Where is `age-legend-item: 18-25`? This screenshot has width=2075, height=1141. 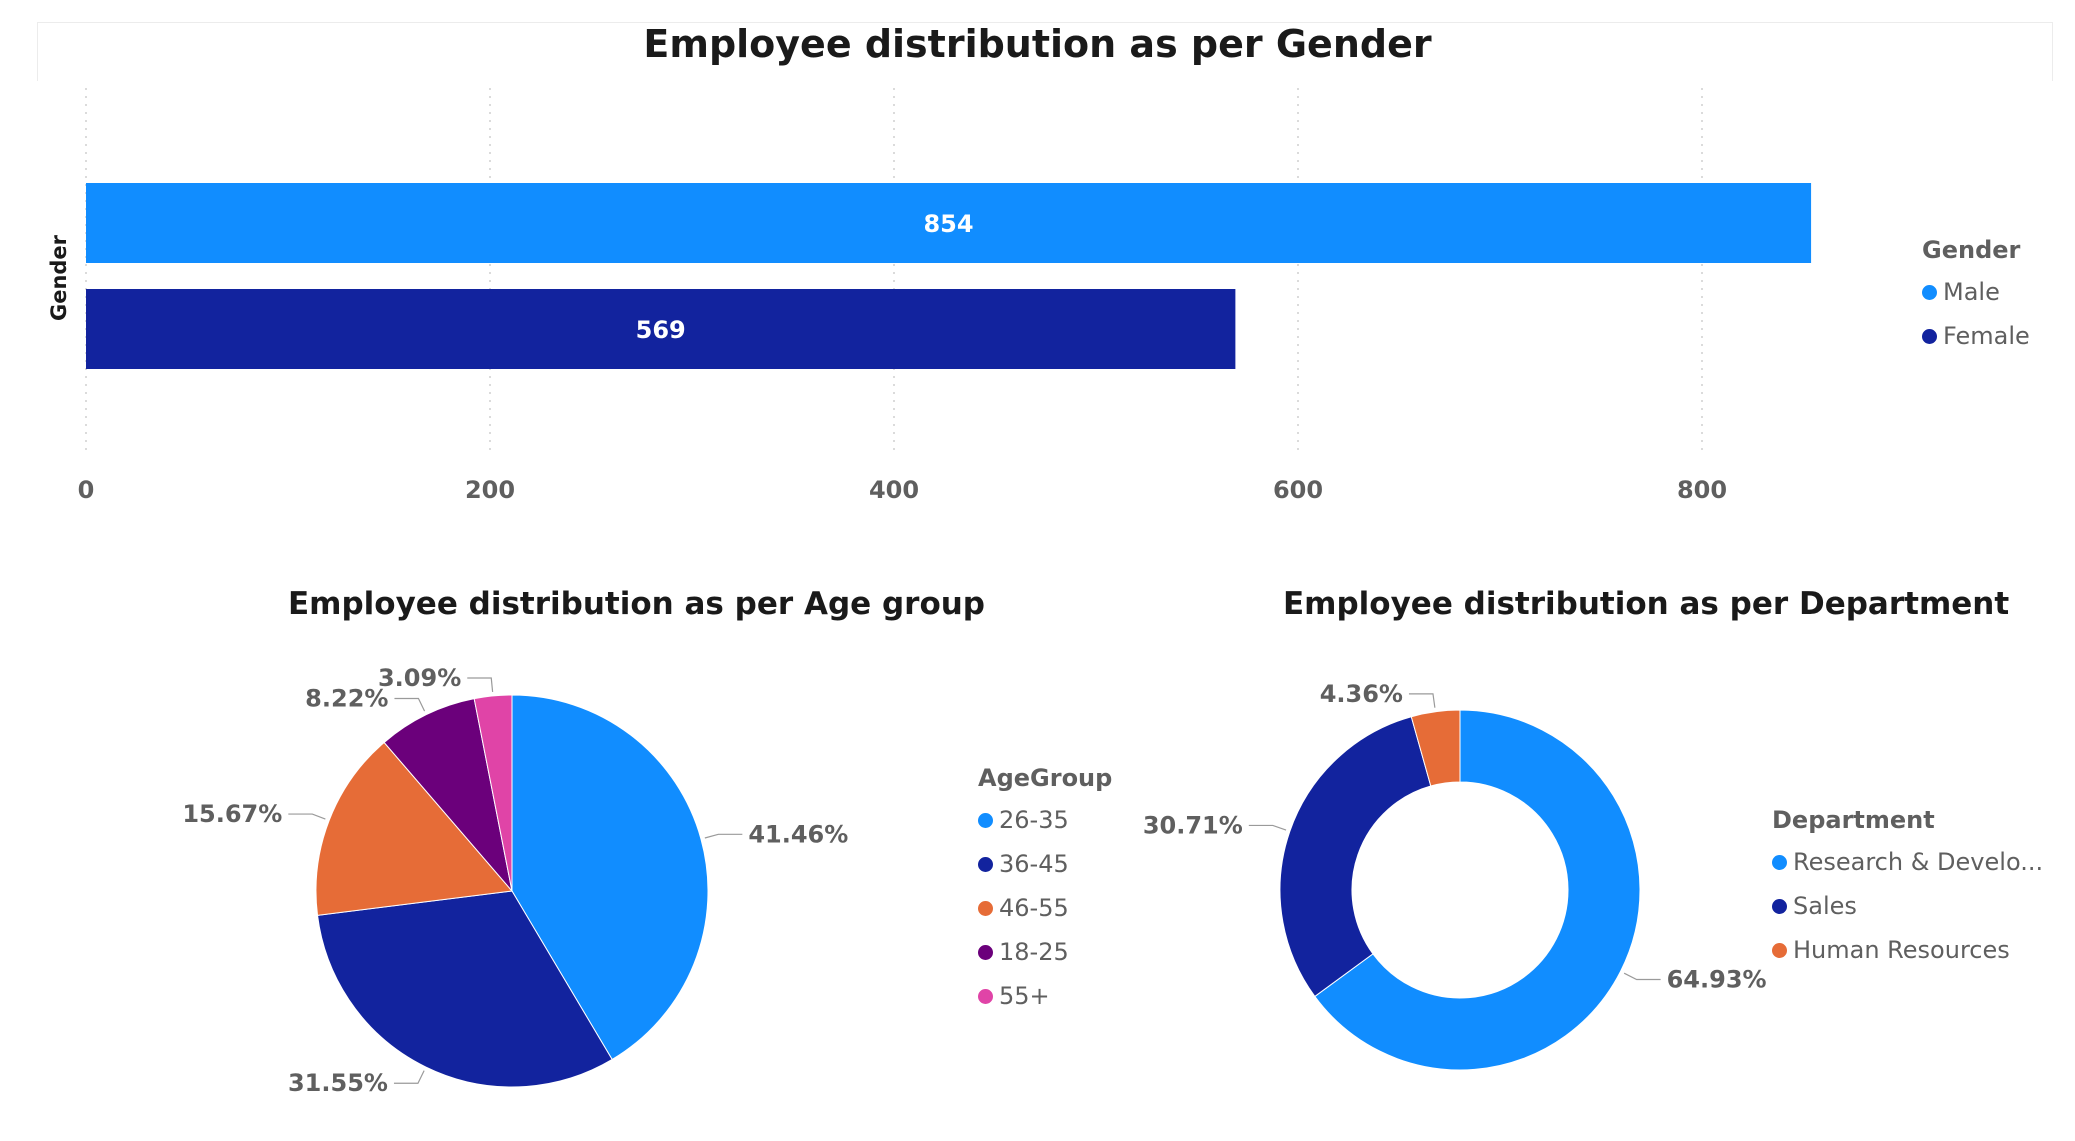
age-legend-item: 18-25 is located at coordinates (1045, 952).